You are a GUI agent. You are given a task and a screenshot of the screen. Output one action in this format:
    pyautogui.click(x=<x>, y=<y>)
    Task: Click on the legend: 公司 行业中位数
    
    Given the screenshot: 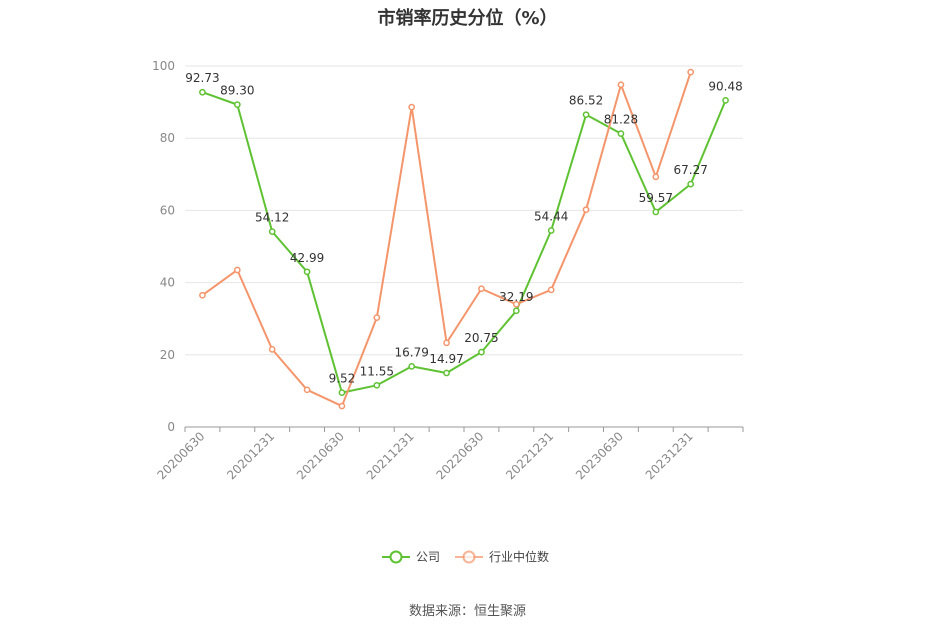 What is the action you would take?
    pyautogui.click(x=465, y=556)
    